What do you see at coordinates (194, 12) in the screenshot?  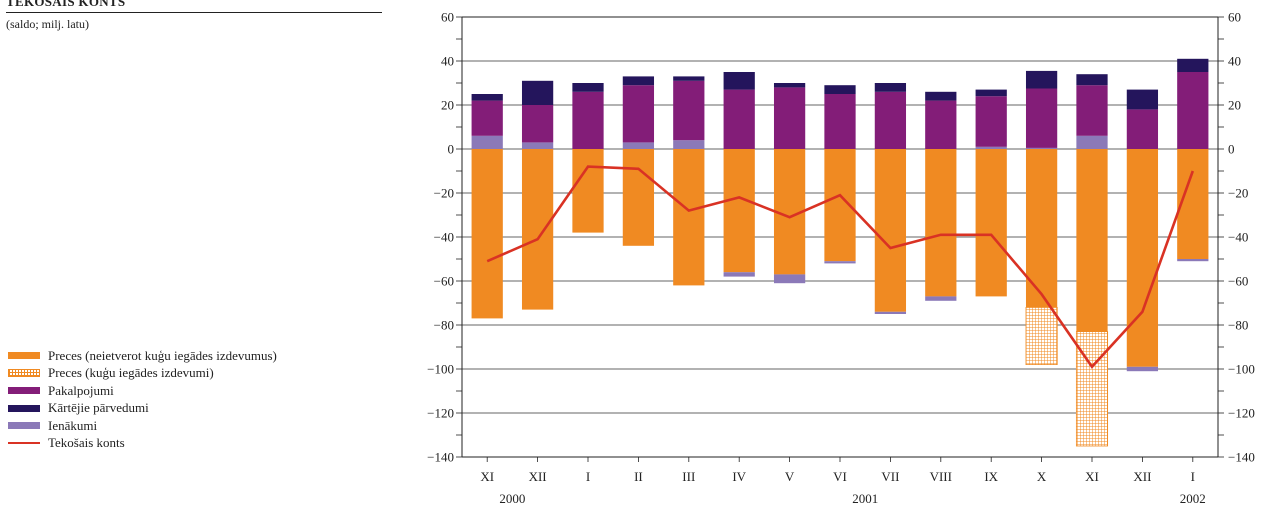 I see `title-rule` at bounding box center [194, 12].